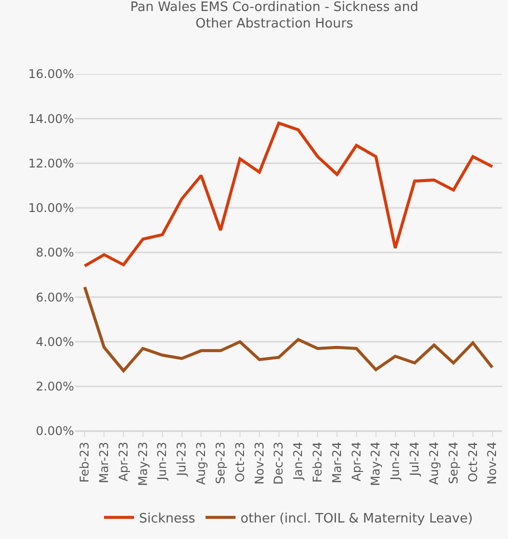  What do you see at coordinates (143, 464) in the screenshot?
I see `x-tick-label: May-23` at bounding box center [143, 464].